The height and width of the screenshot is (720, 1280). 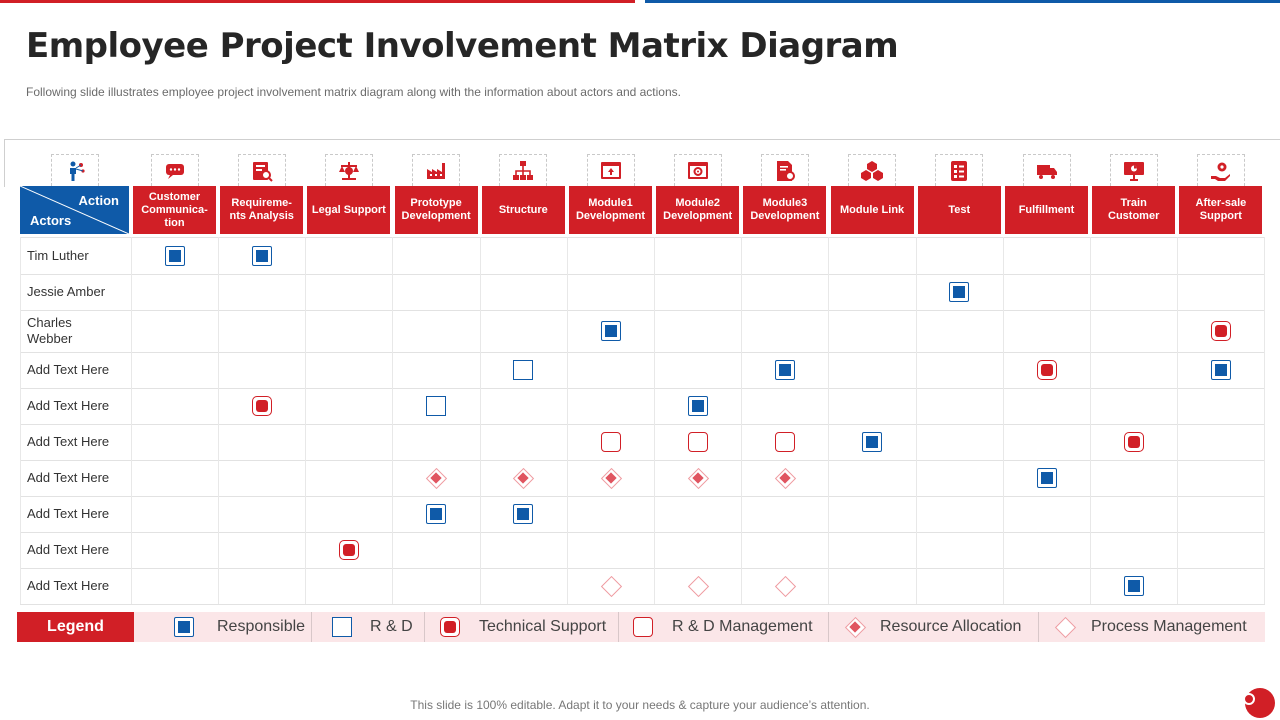 What do you see at coordinates (959, 170) in the screenshot?
I see `checklist-icon` at bounding box center [959, 170].